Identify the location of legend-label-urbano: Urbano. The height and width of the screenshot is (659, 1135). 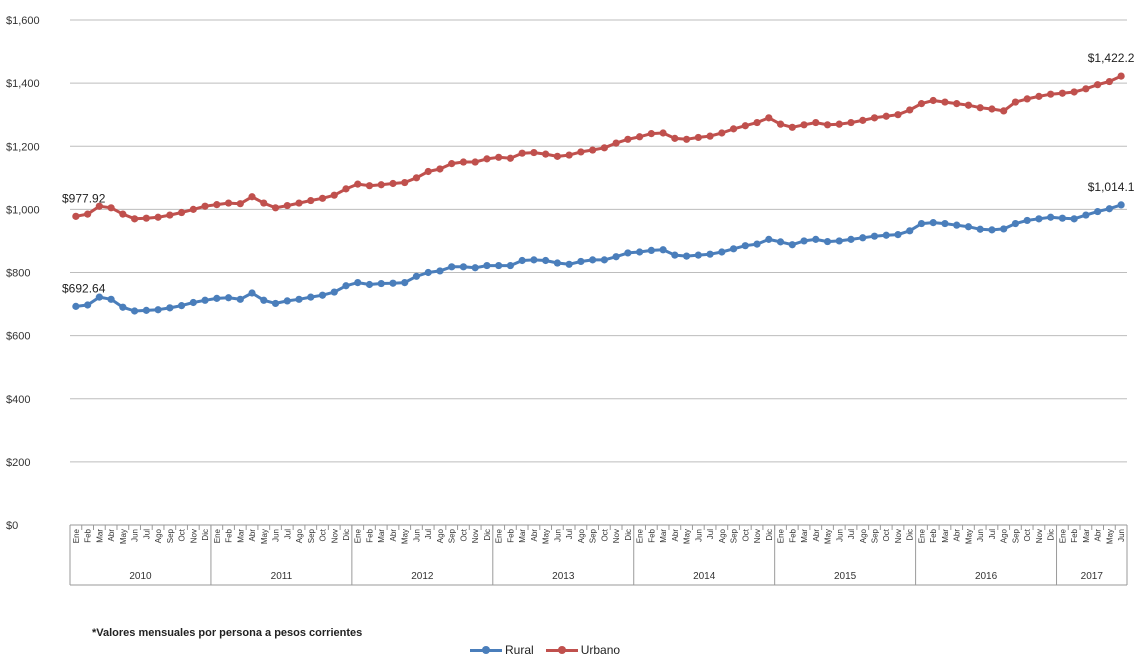
(600, 650).